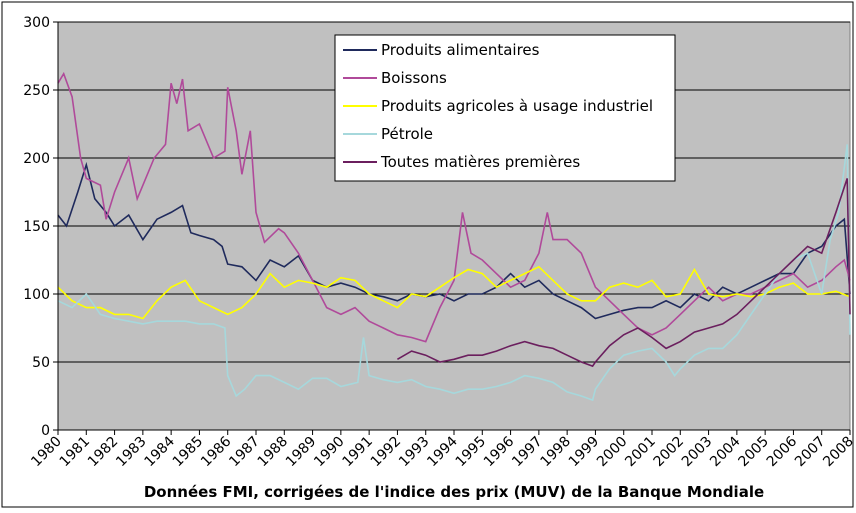 This screenshot has height=513, width=856. What do you see at coordinates (36, 227) in the screenshot?
I see `y-tick-label: 150` at bounding box center [36, 227].